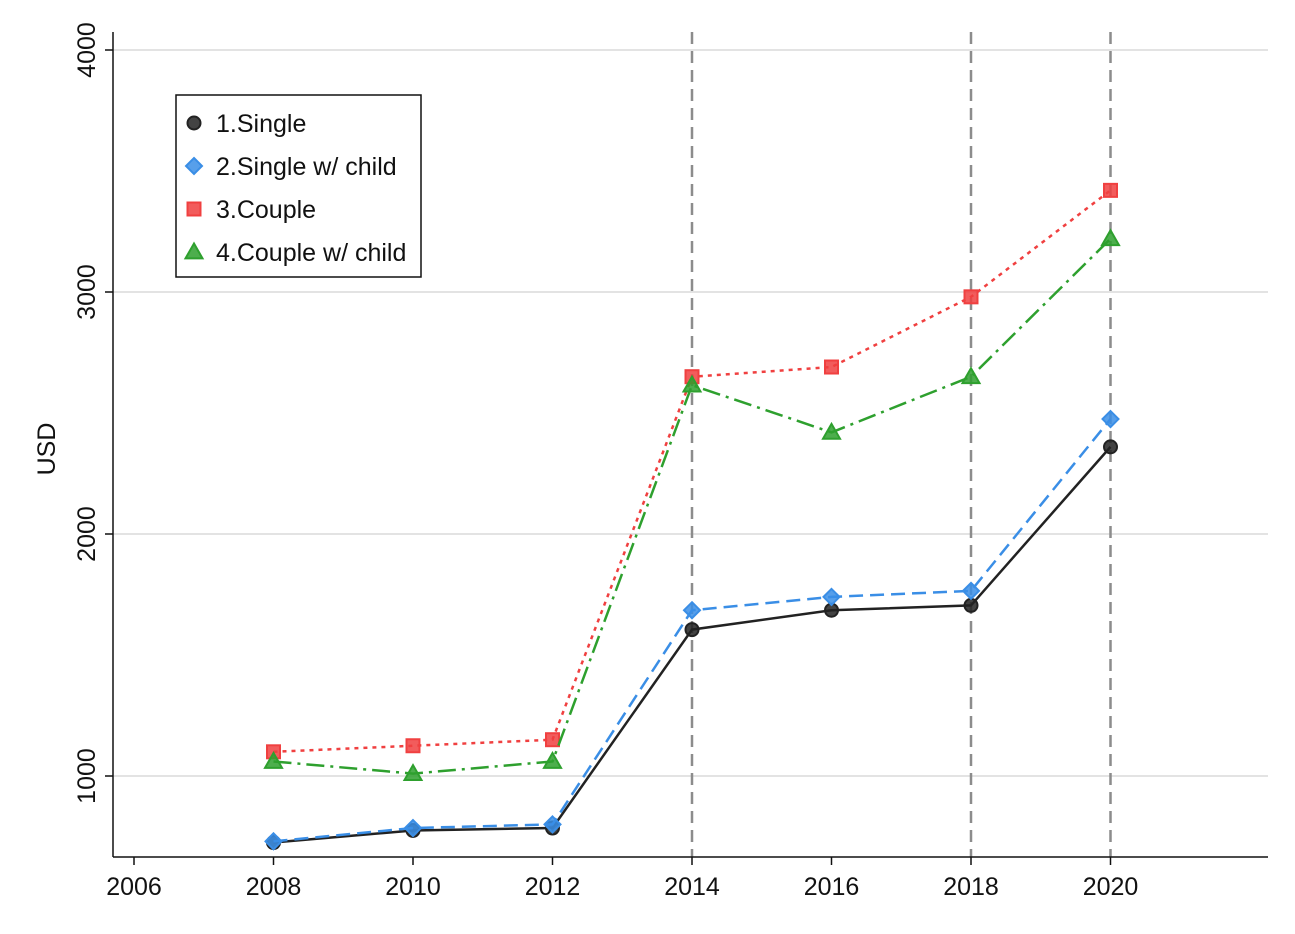  What do you see at coordinates (87, 776) in the screenshot?
I see `y-tick-label: 1000` at bounding box center [87, 776].